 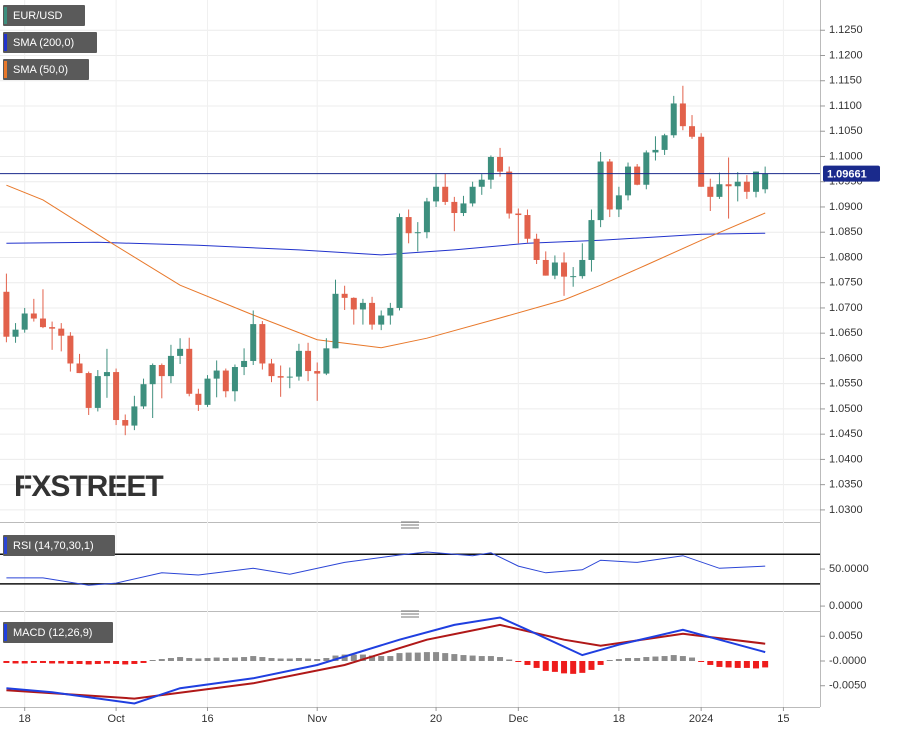 What do you see at coordinates (25, 719) in the screenshot?
I see `x-tick-label: 18` at bounding box center [25, 719].